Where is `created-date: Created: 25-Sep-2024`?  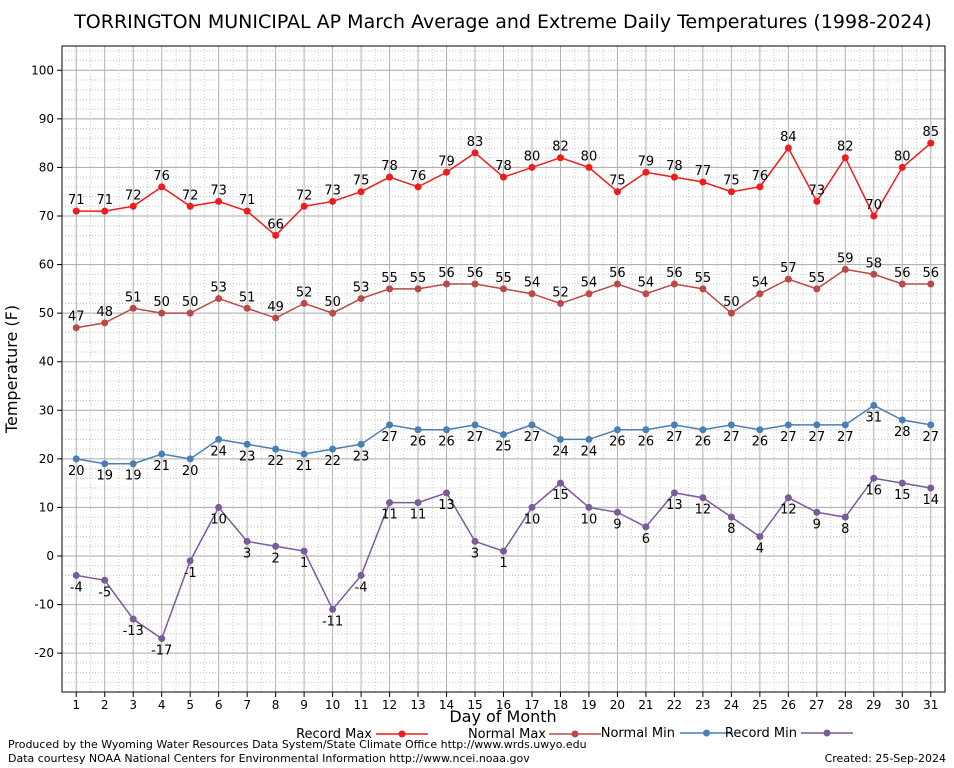 created-date: Created: 25-Sep-2024 is located at coordinates (885, 758).